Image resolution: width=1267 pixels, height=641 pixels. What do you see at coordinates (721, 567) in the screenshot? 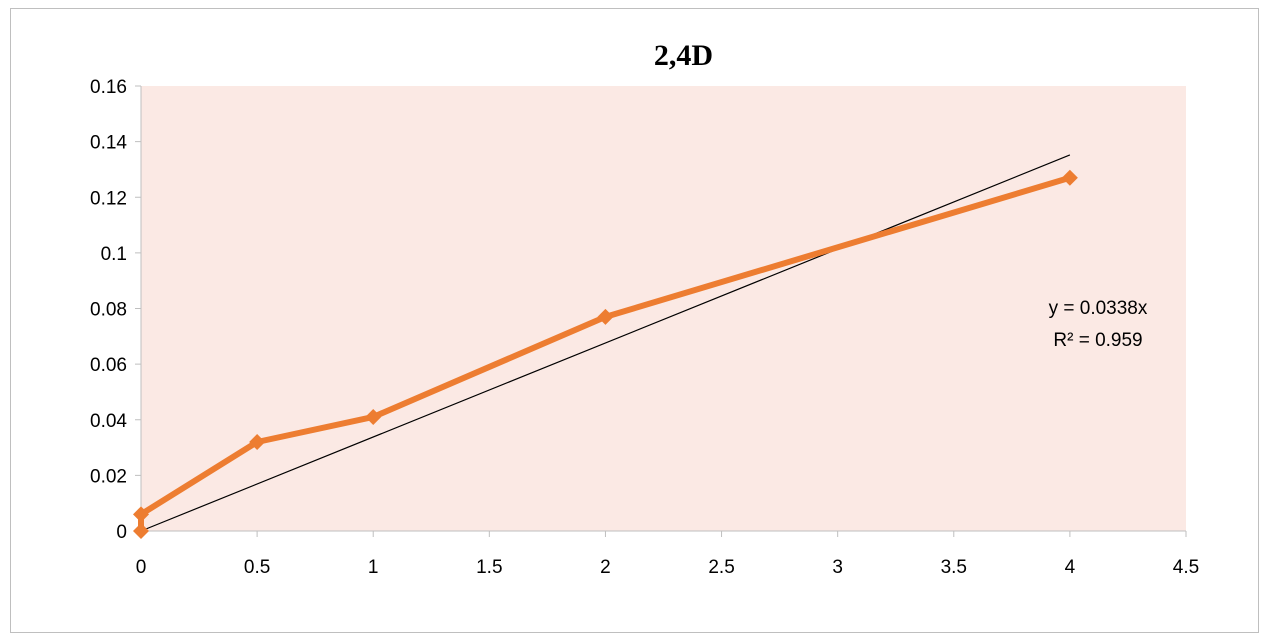
I see `x-tick-label: 2.5` at bounding box center [721, 567].